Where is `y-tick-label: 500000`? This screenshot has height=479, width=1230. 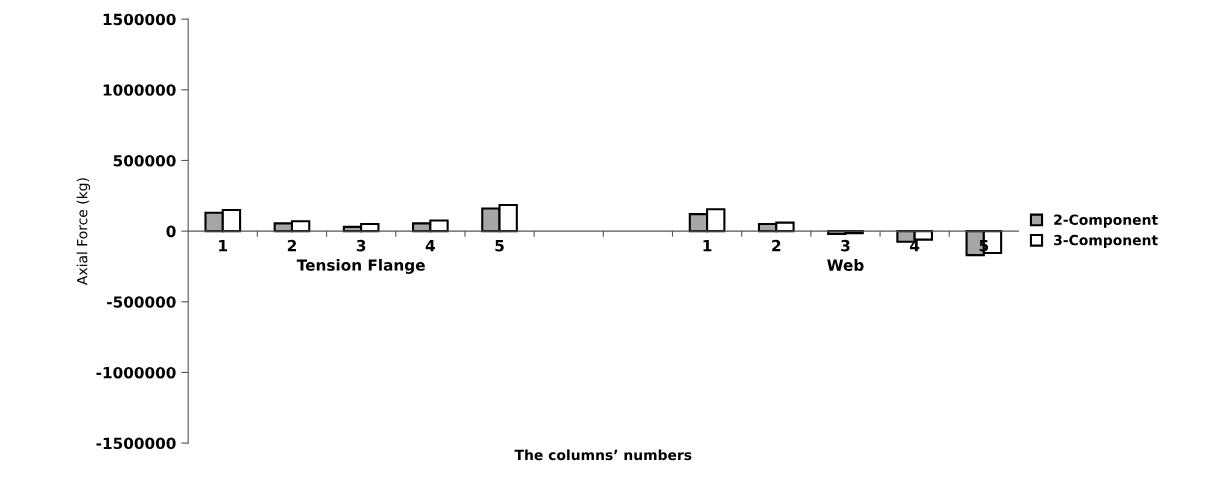 y-tick-label: 500000 is located at coordinates (144, 160).